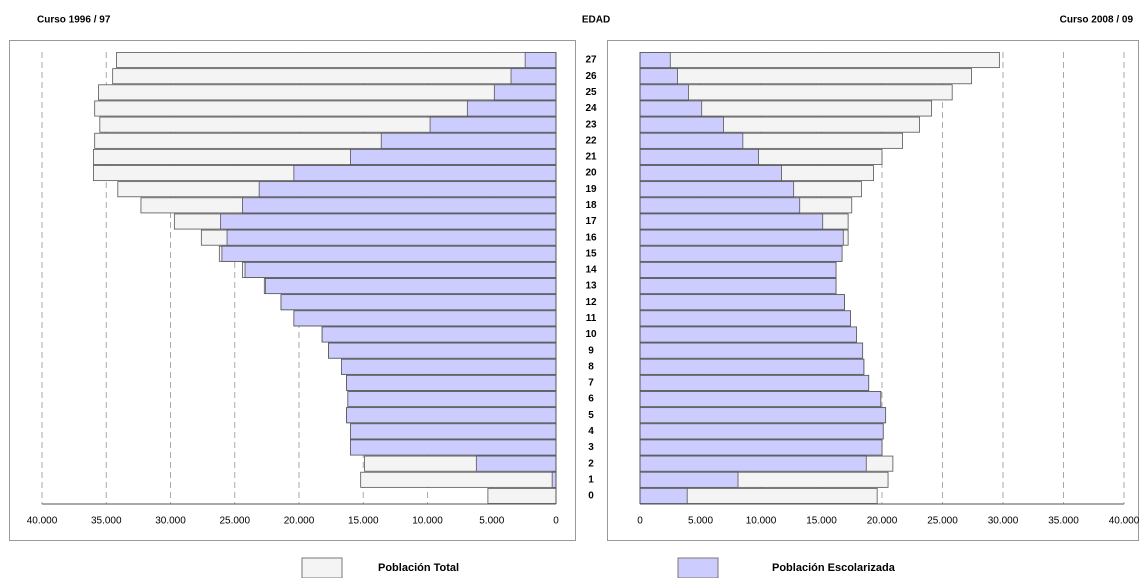 Image resolution: width=1140 pixels, height=578 pixels. Describe the element at coordinates (1097, 20) in the screenshot. I see `panel-title: Curso 2008 / 09` at that location.